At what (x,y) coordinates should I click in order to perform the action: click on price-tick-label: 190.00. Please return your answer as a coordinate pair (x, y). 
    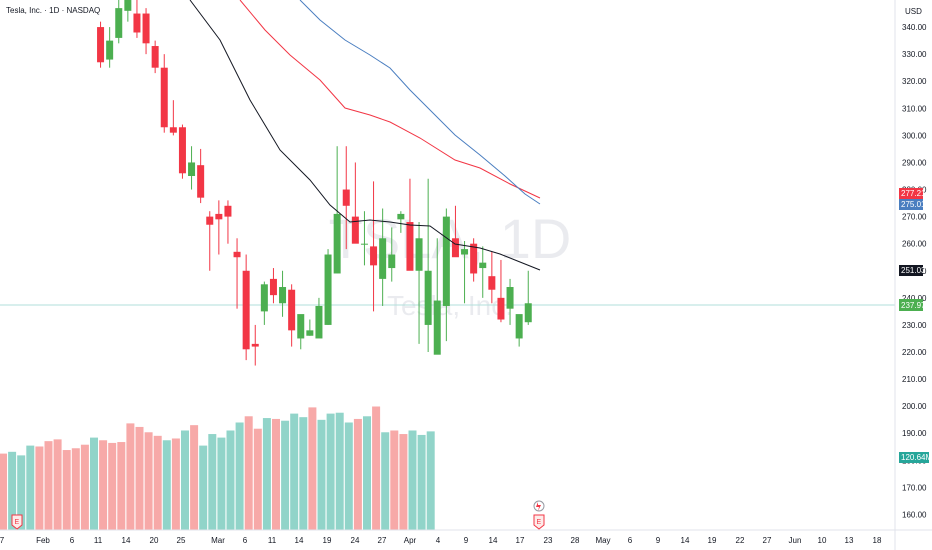
    Looking at the image, I should click on (914, 433).